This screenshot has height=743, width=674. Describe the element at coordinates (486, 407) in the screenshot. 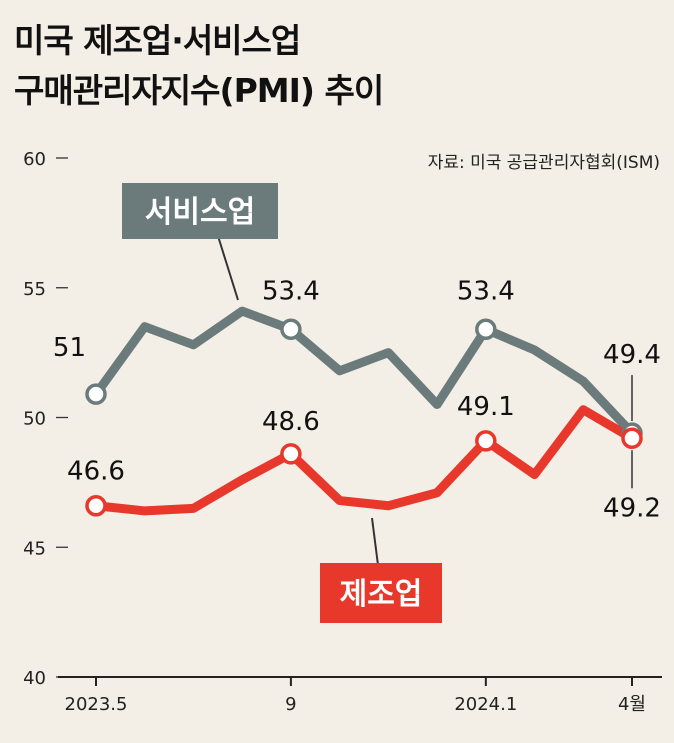

I see `data-label: 49.1` at that location.